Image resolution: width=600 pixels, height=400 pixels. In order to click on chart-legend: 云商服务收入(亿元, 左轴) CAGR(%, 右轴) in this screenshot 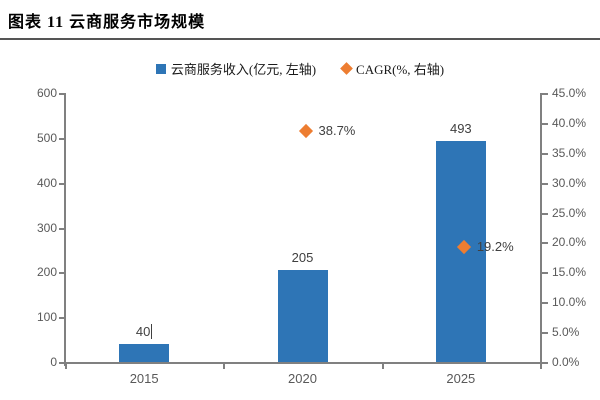, I will do `click(300, 68)`.